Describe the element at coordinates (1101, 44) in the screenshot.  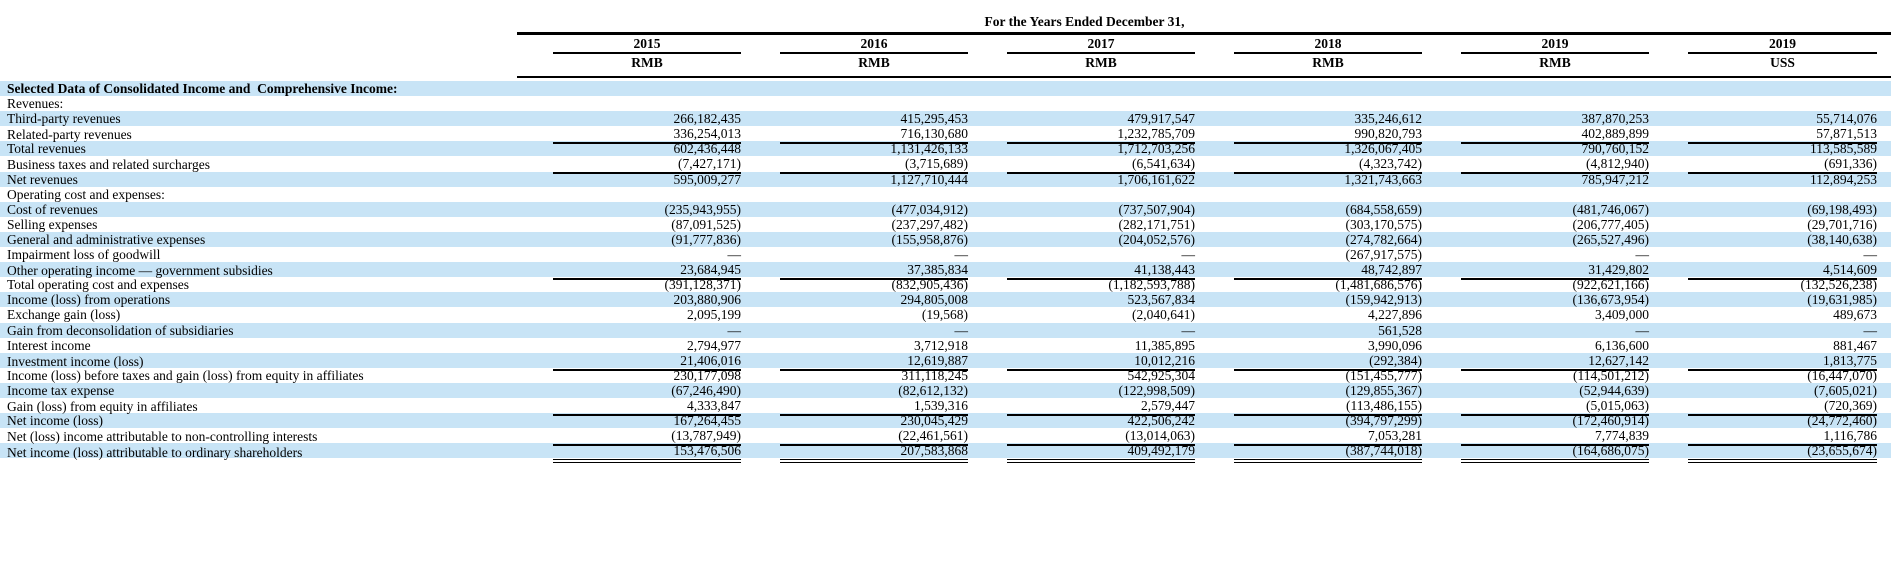
I see `year-header: 2017` at that location.